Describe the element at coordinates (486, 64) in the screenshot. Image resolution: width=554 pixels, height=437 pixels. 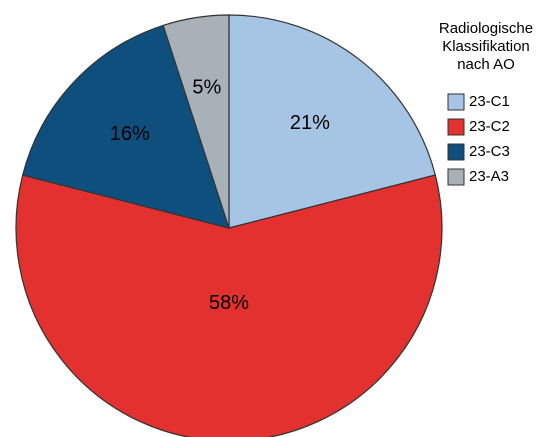
I see `legend-title: nach AO` at that location.